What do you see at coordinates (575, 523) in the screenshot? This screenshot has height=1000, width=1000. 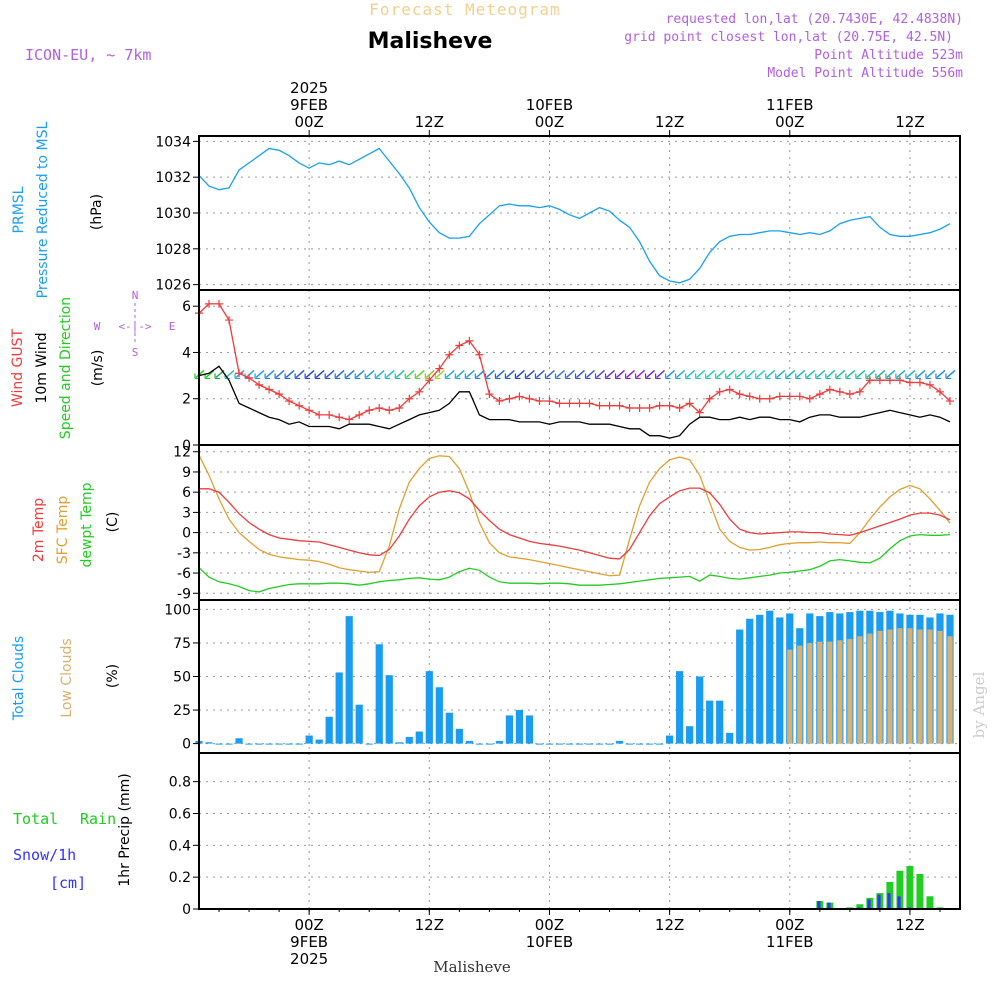 I see `temp2m-line` at bounding box center [575, 523].